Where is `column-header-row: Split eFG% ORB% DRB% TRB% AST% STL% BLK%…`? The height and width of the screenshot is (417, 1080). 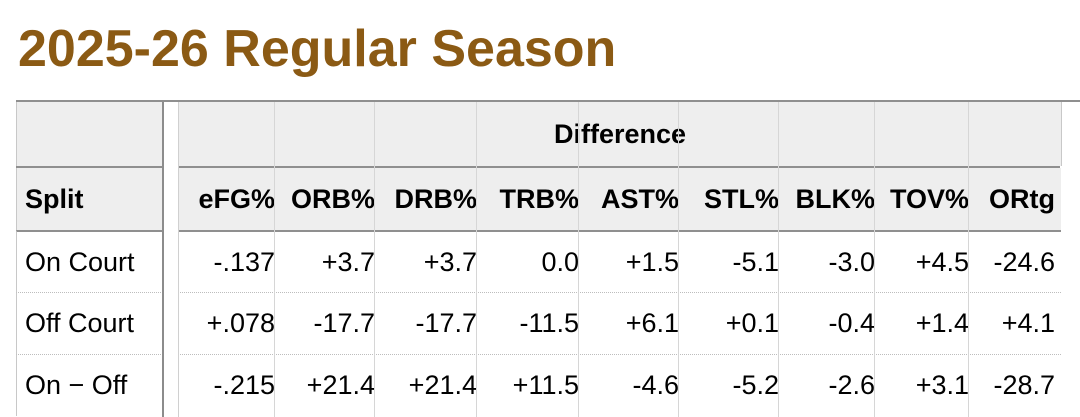 column-header-row: Split eFG% ORB% DRB% TRB% AST% STL% BLK%… is located at coordinates (538, 199).